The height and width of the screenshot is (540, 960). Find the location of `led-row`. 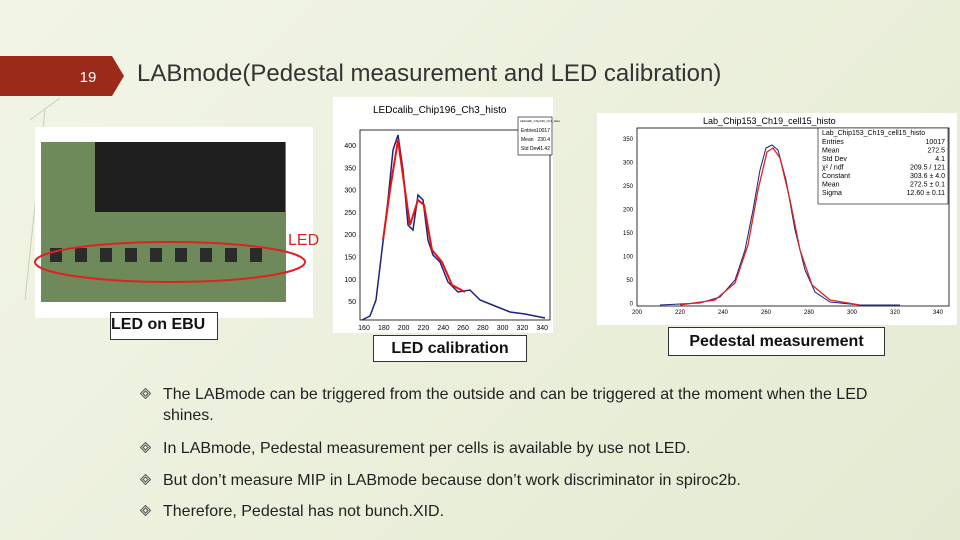

led-row is located at coordinates (156, 255).